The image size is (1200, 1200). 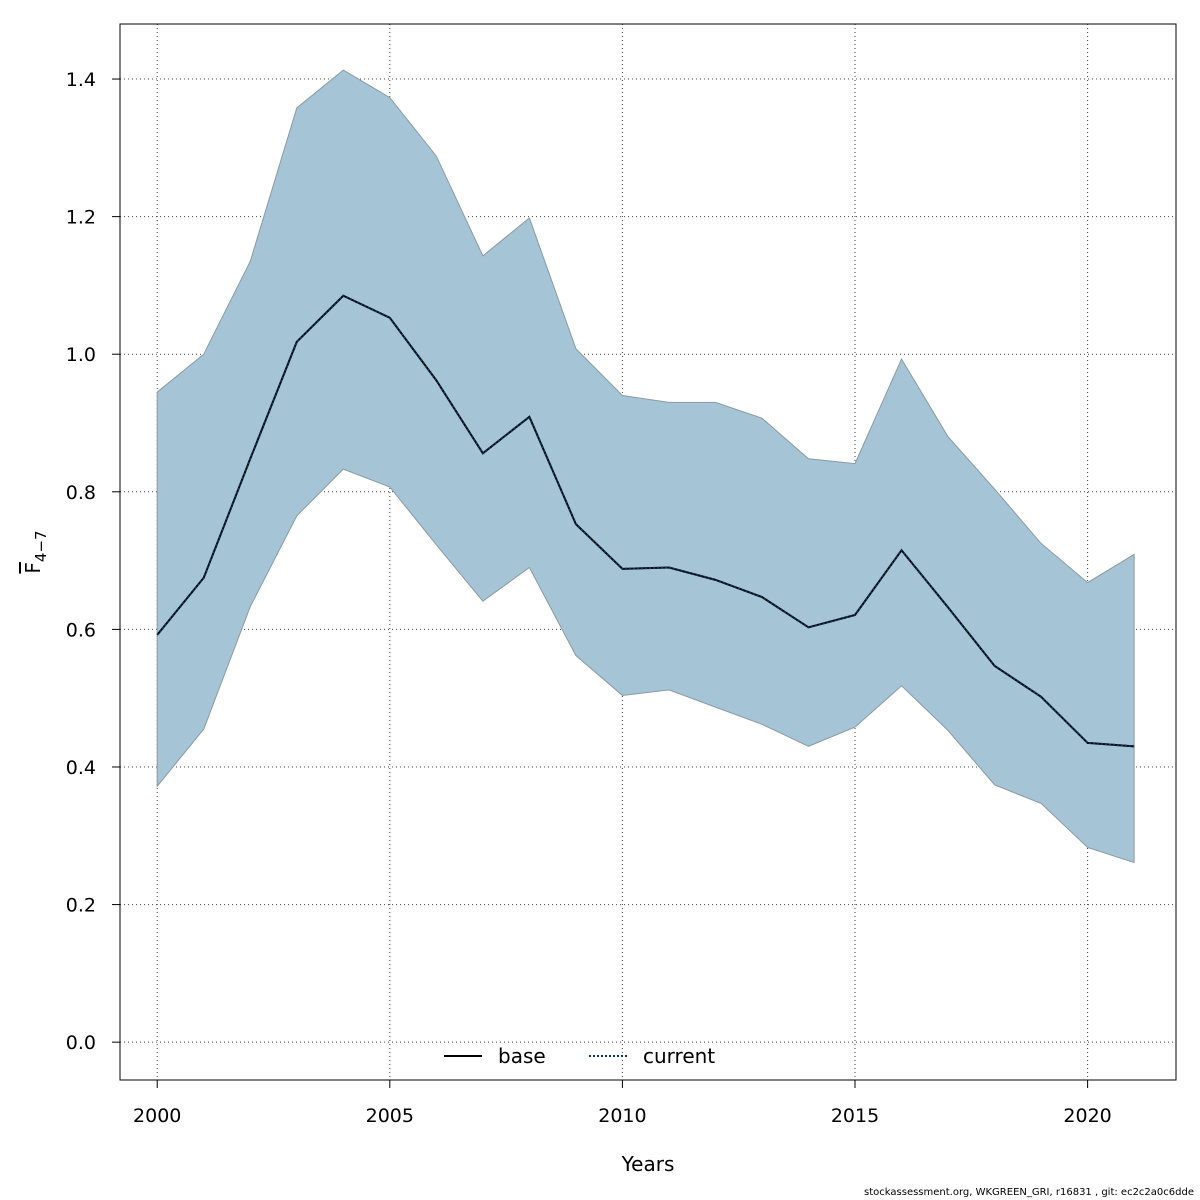 What do you see at coordinates (93, 561) in the screenshot?
I see `y-axis: 0.0 0.2 0.4 0.6 0.8 1.0 1.2 1.4` at bounding box center [93, 561].